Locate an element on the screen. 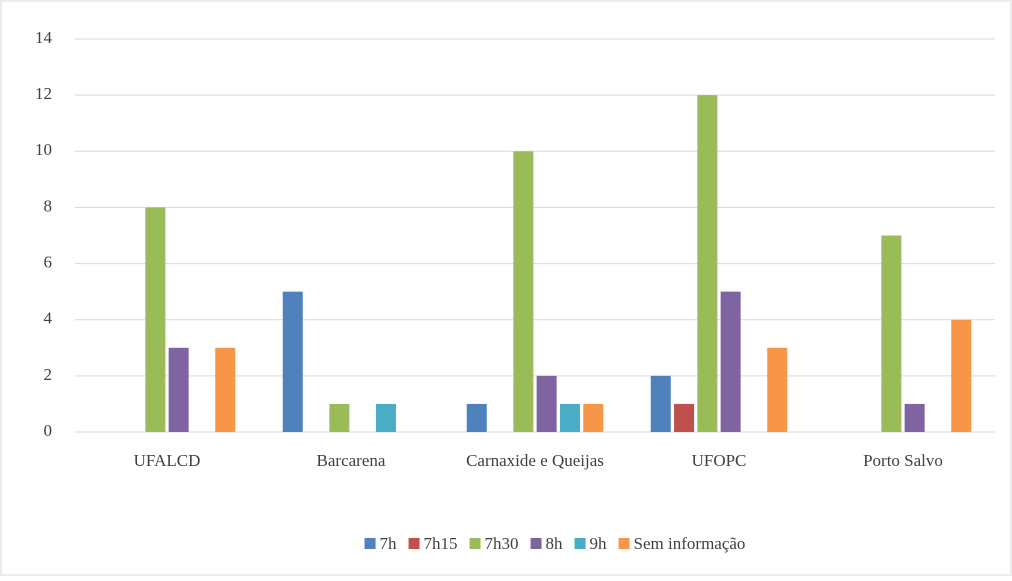 This screenshot has width=1012, height=581. y-tick-label: 10 is located at coordinates (43, 149).